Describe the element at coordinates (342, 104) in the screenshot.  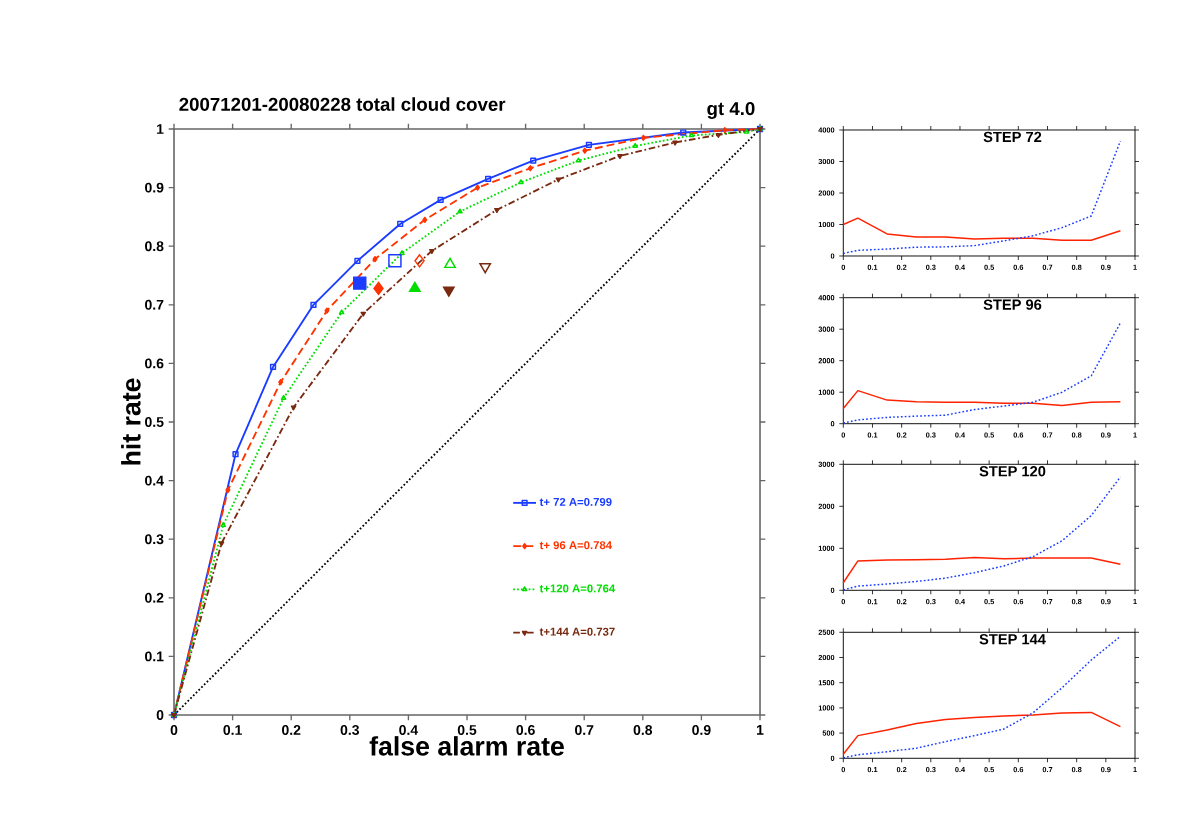
I see `chart-title: 20071201-20080228 total cloud cover` at that location.